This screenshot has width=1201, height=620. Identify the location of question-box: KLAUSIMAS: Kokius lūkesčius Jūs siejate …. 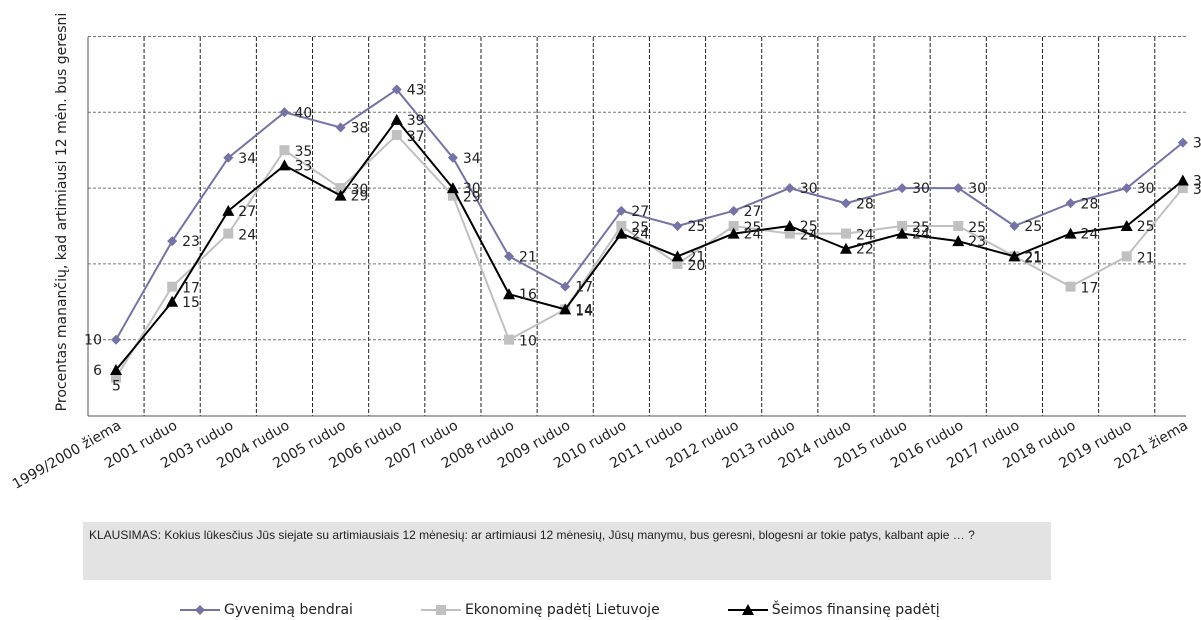
(567, 551).